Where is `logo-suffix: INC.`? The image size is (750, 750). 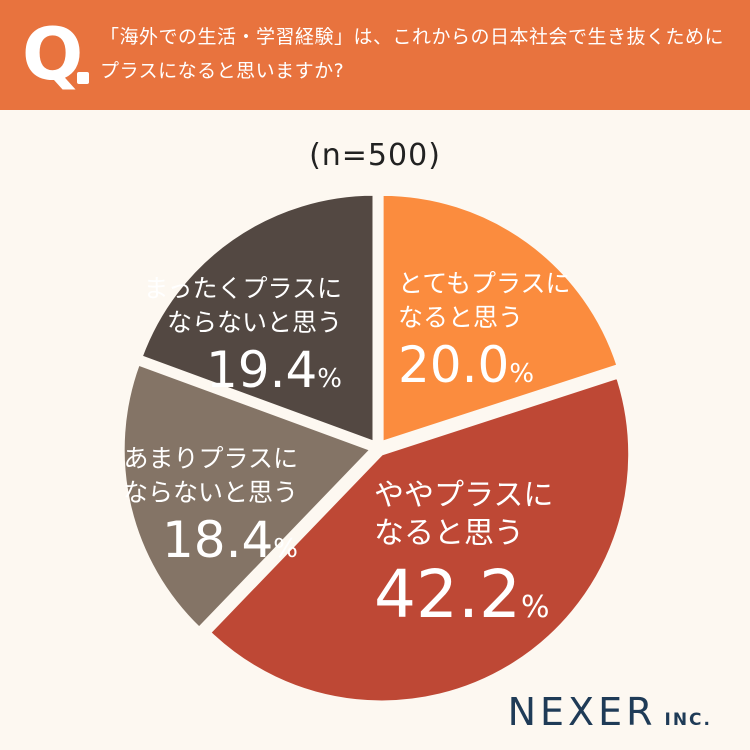
logo-suffix: INC. is located at coordinates (688, 720).